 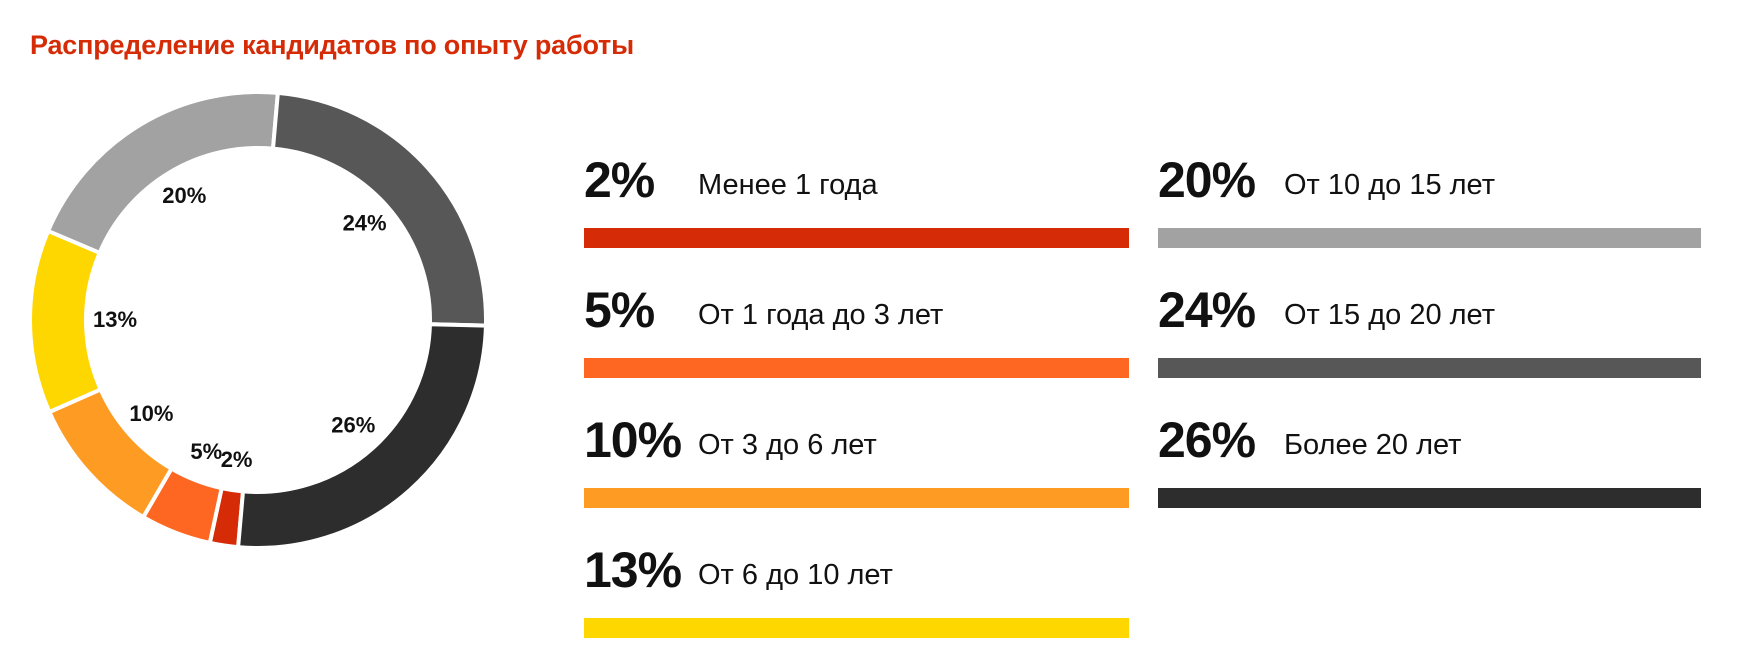 I want to click on legend-label: Более 20 лет, so click(x=1373, y=445).